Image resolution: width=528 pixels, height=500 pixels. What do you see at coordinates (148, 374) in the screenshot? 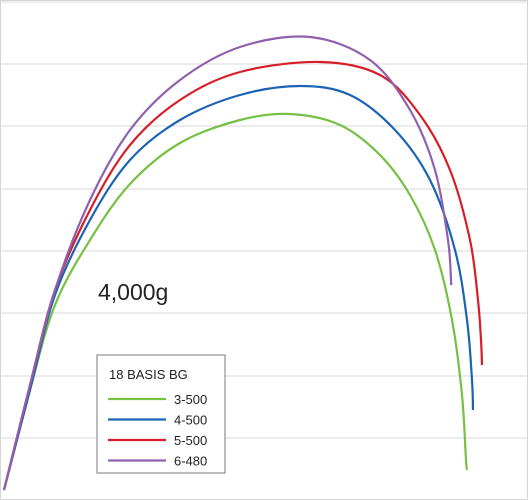
I see `legend-title: 18 BASIS BG` at bounding box center [148, 374].